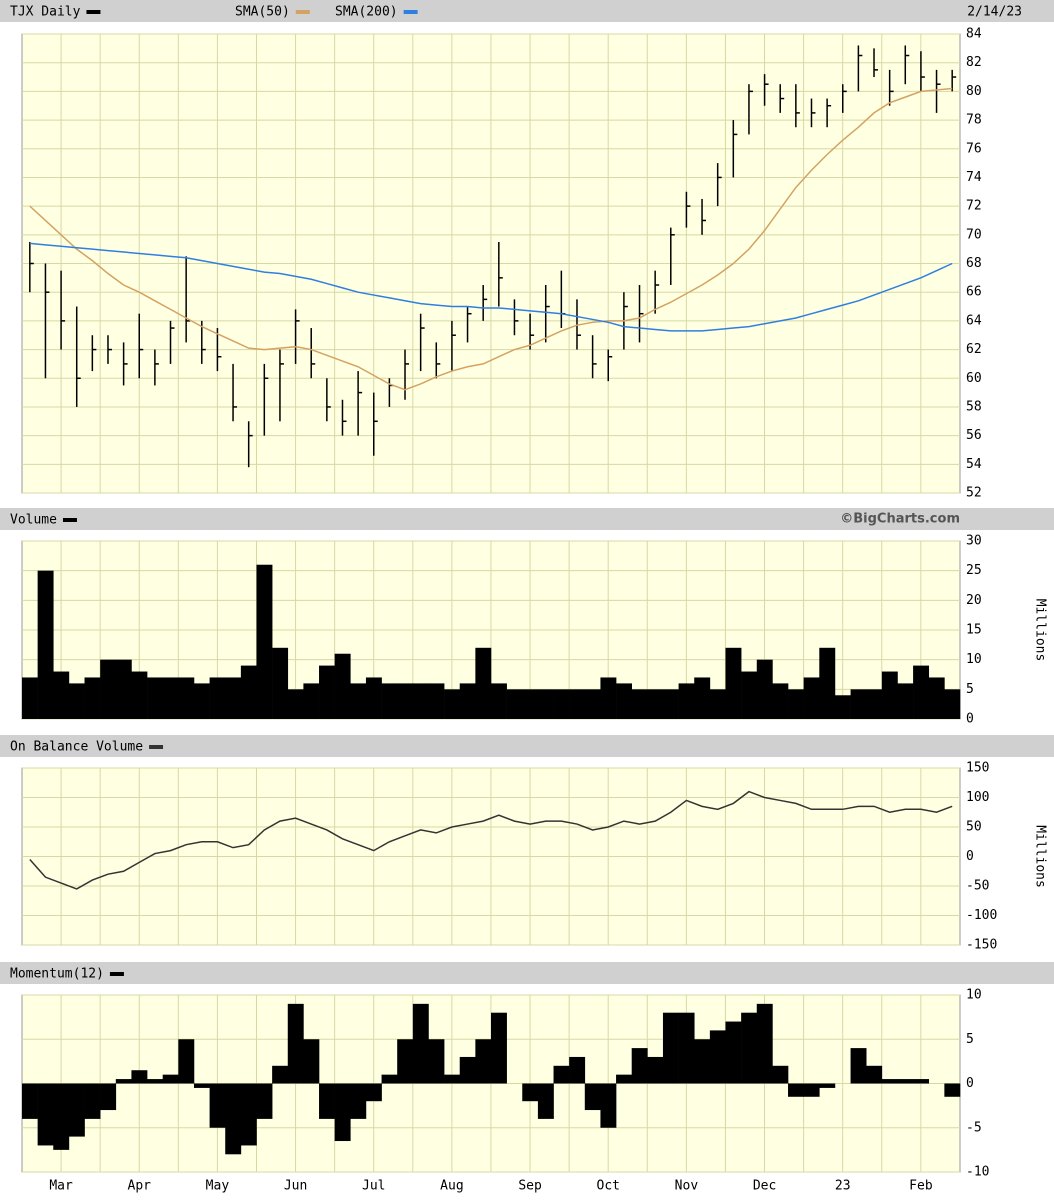 This screenshot has height=1200, width=1054. I want to click on legend-label: TJX Daily, so click(45, 12).